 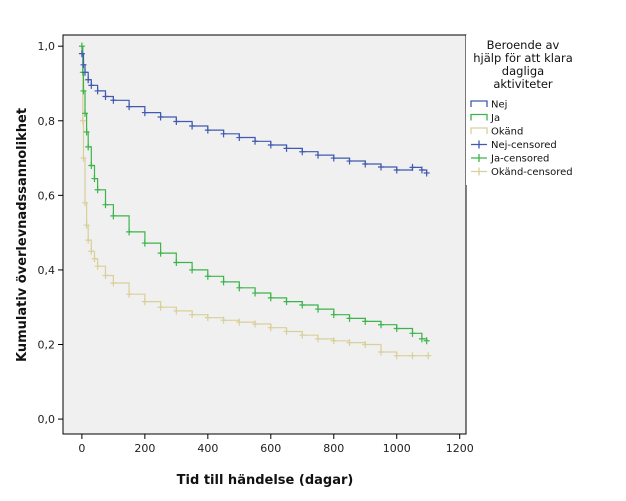 What do you see at coordinates (510, 159) in the screenshot?
I see `legend-entry-ja-censored: Ja-censored` at bounding box center [510, 159].